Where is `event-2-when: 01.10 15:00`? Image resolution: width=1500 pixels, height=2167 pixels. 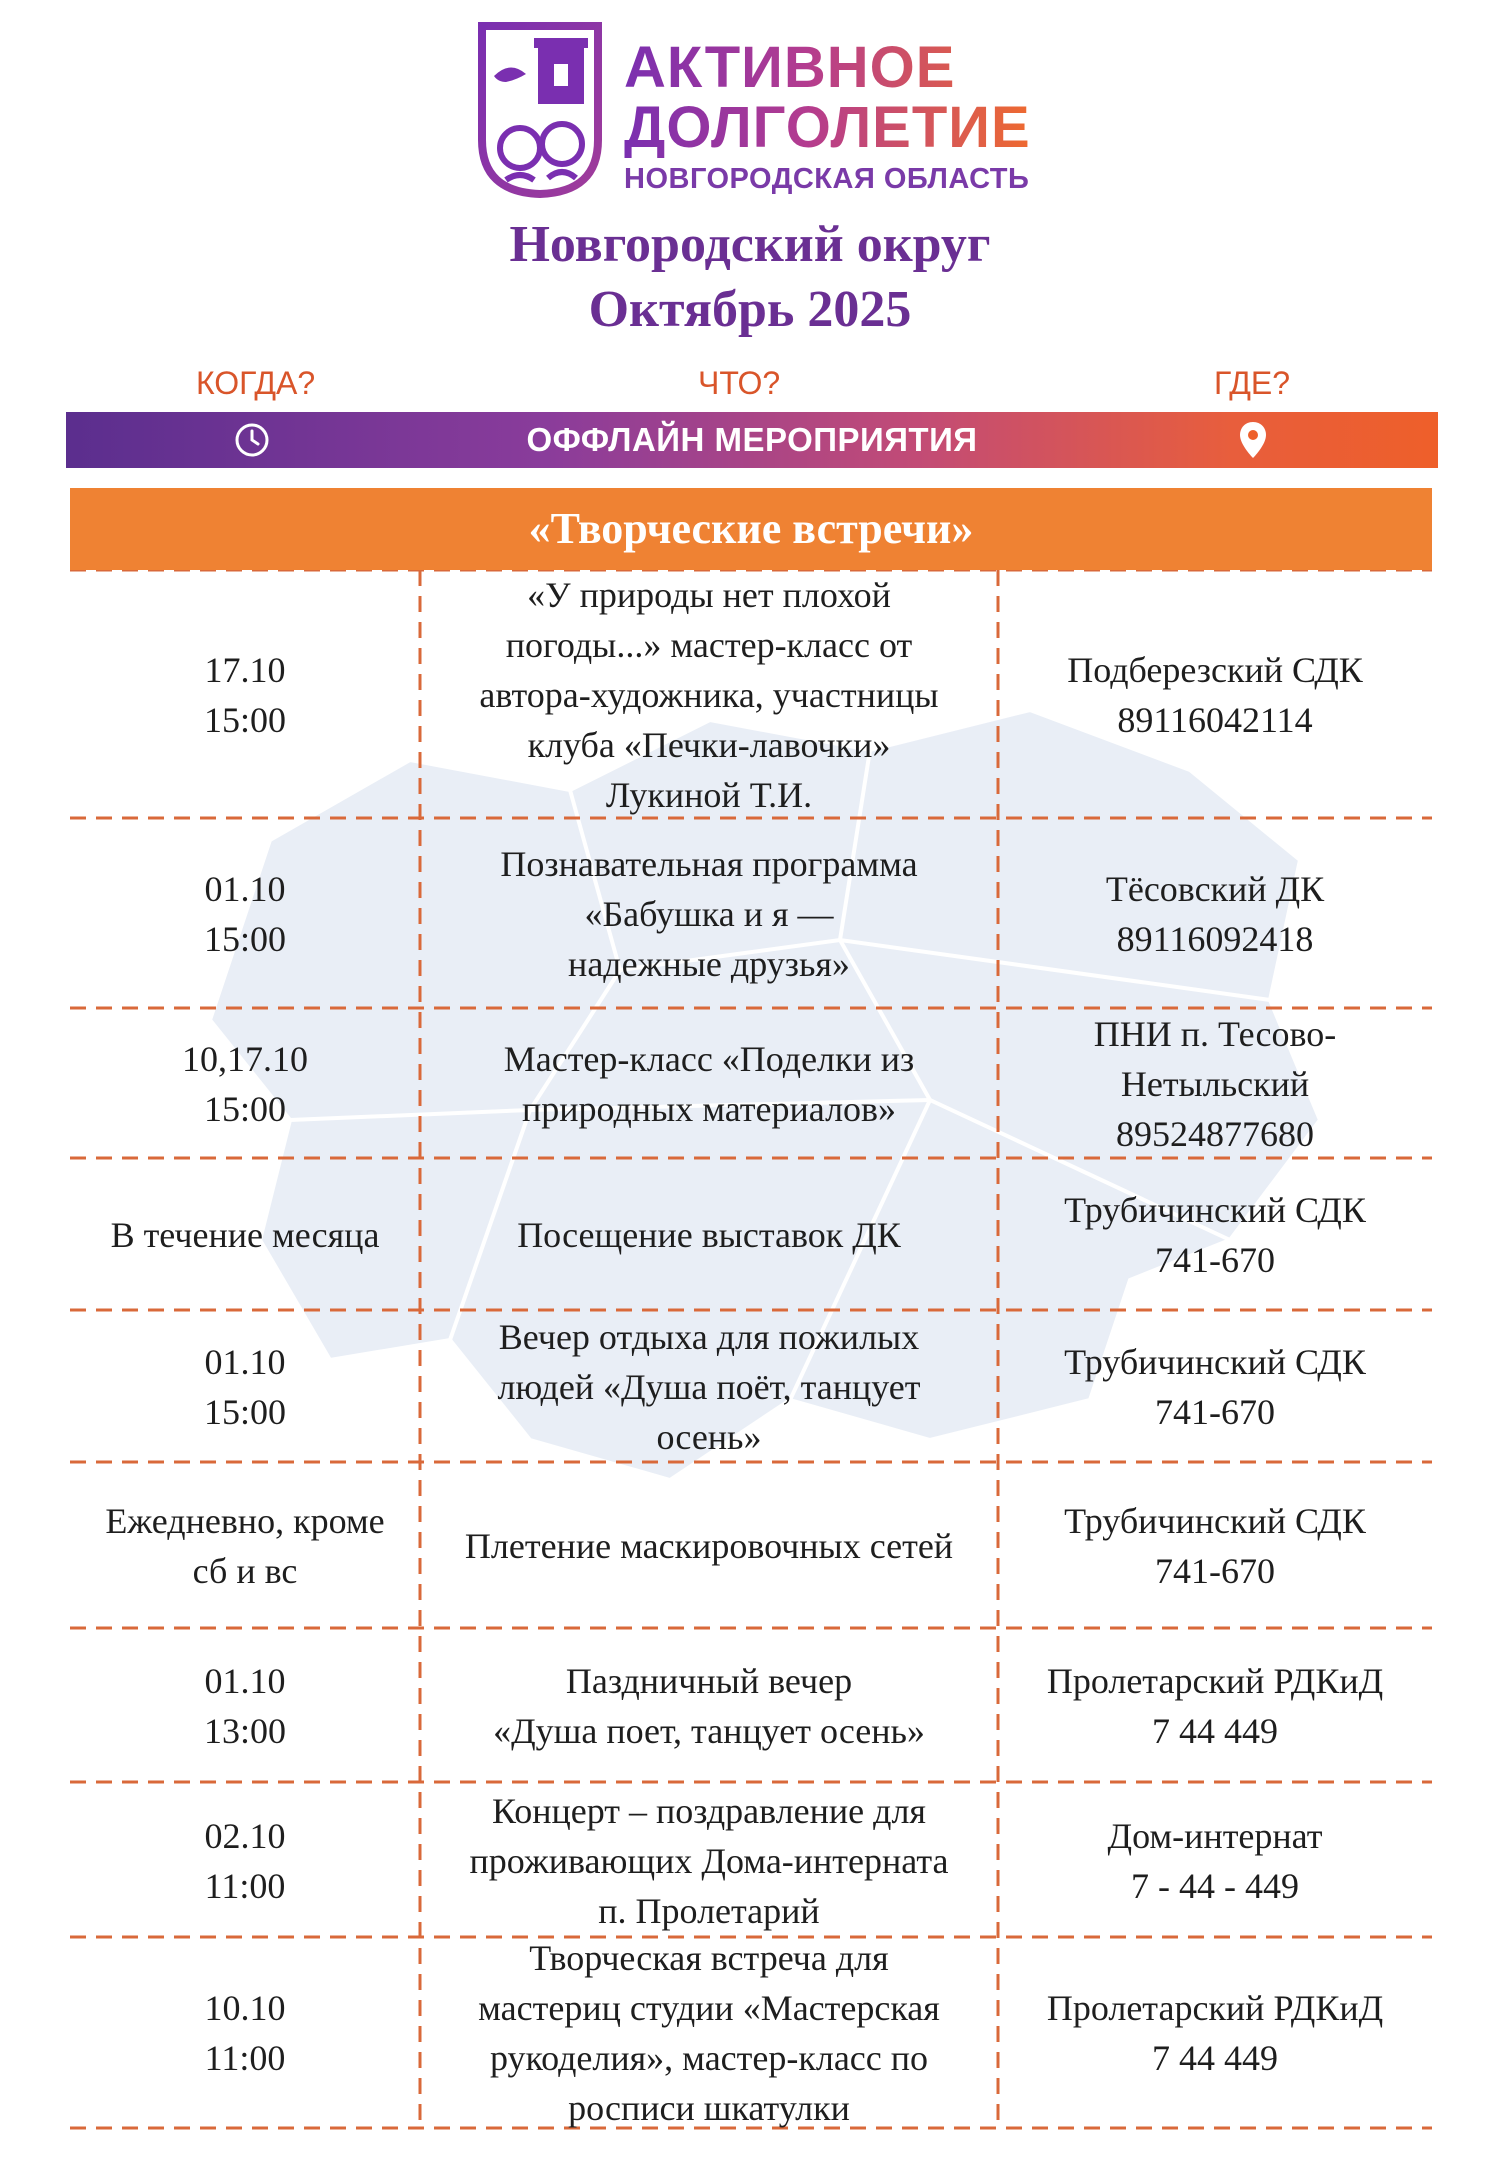 event-2-when: 01.10 15:00 is located at coordinates (244, 914).